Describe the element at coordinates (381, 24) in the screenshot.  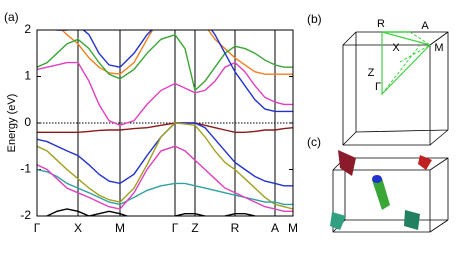
I see `point-label: R` at that location.